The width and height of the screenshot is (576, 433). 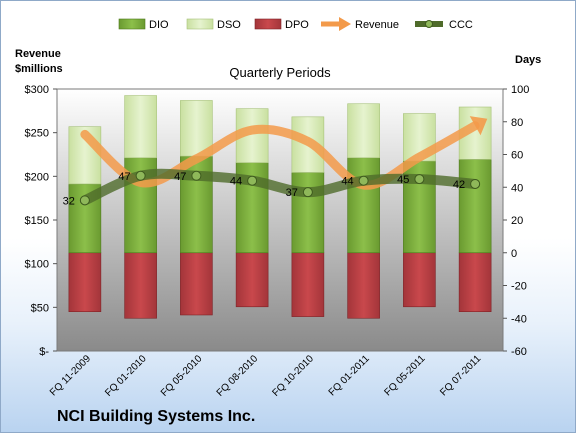 I want to click on legend-label: DSO, so click(x=229, y=25).